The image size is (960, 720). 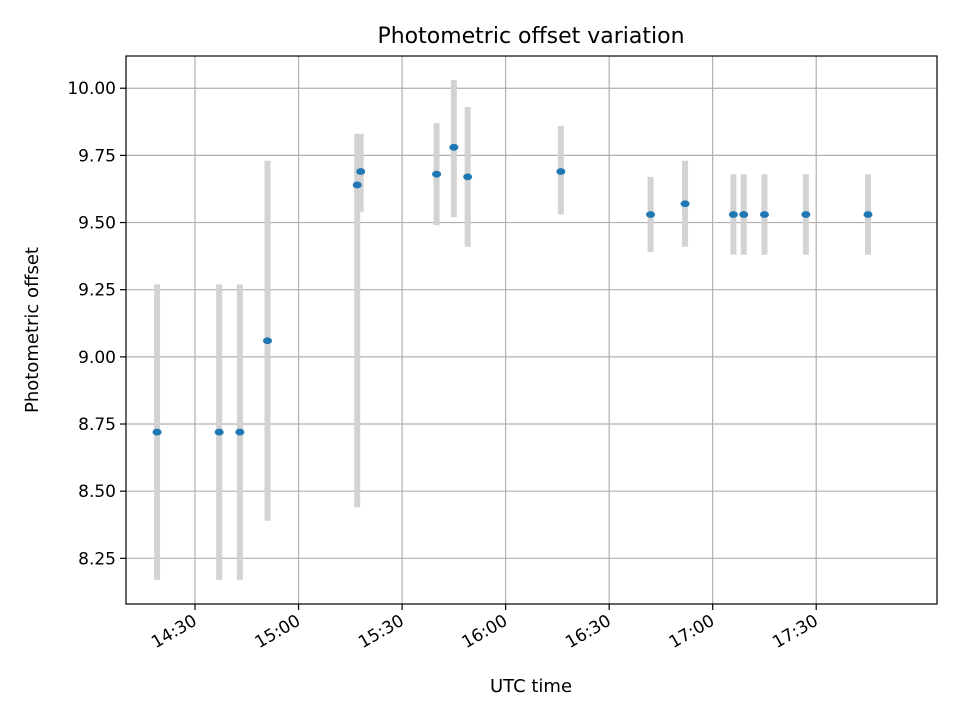 What do you see at coordinates (97, 559) in the screenshot?
I see `y-tick-label: 8.25` at bounding box center [97, 559].